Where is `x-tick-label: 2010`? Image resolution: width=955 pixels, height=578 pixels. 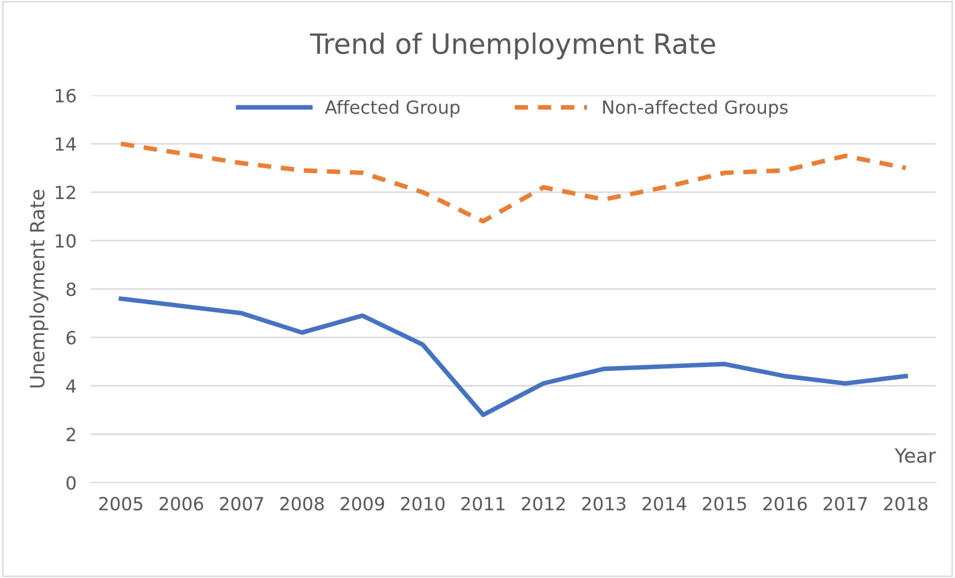
x-tick-label: 2010 is located at coordinates (423, 503).